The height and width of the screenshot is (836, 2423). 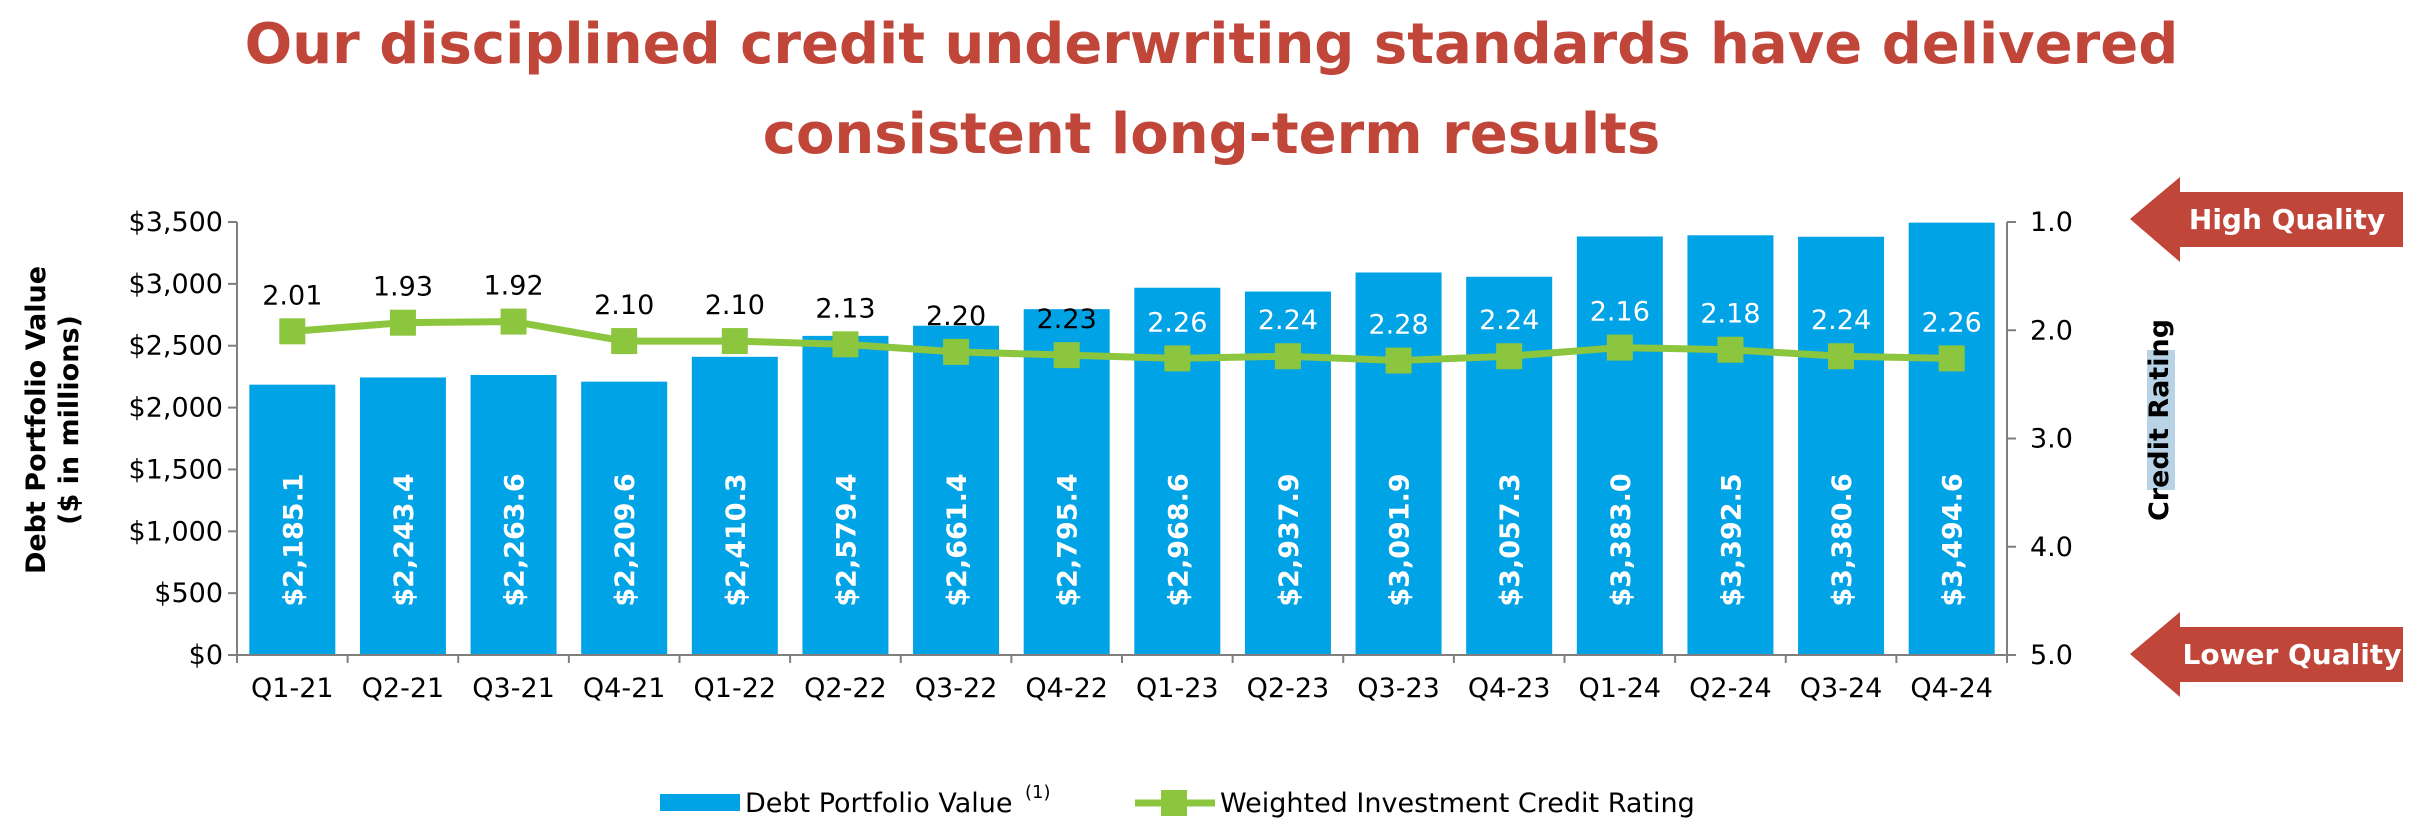 What do you see at coordinates (2292, 654) in the screenshot?
I see `lower-quality-label: Lower Quality` at bounding box center [2292, 654].